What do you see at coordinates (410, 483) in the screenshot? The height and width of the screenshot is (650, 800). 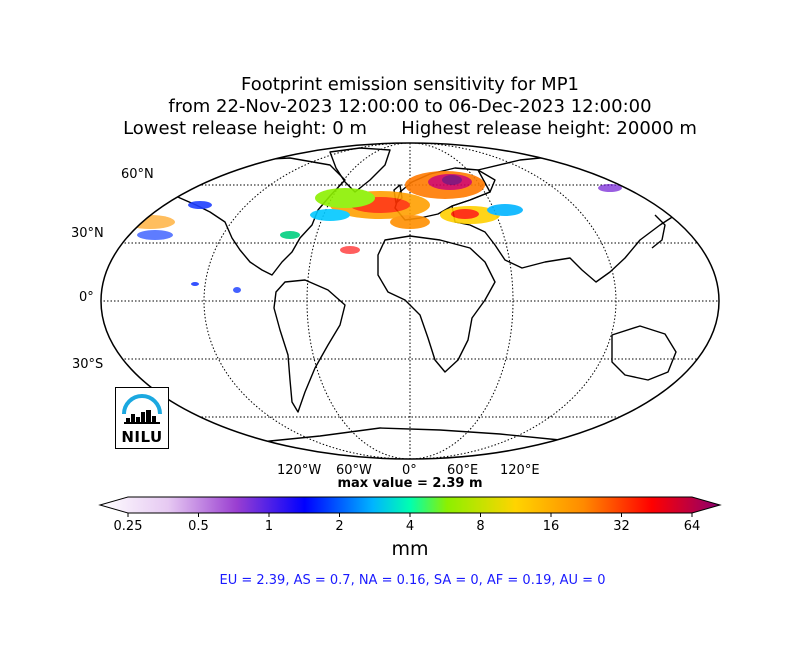 I see `max-value-label: max value = 2.39 m` at bounding box center [410, 483].